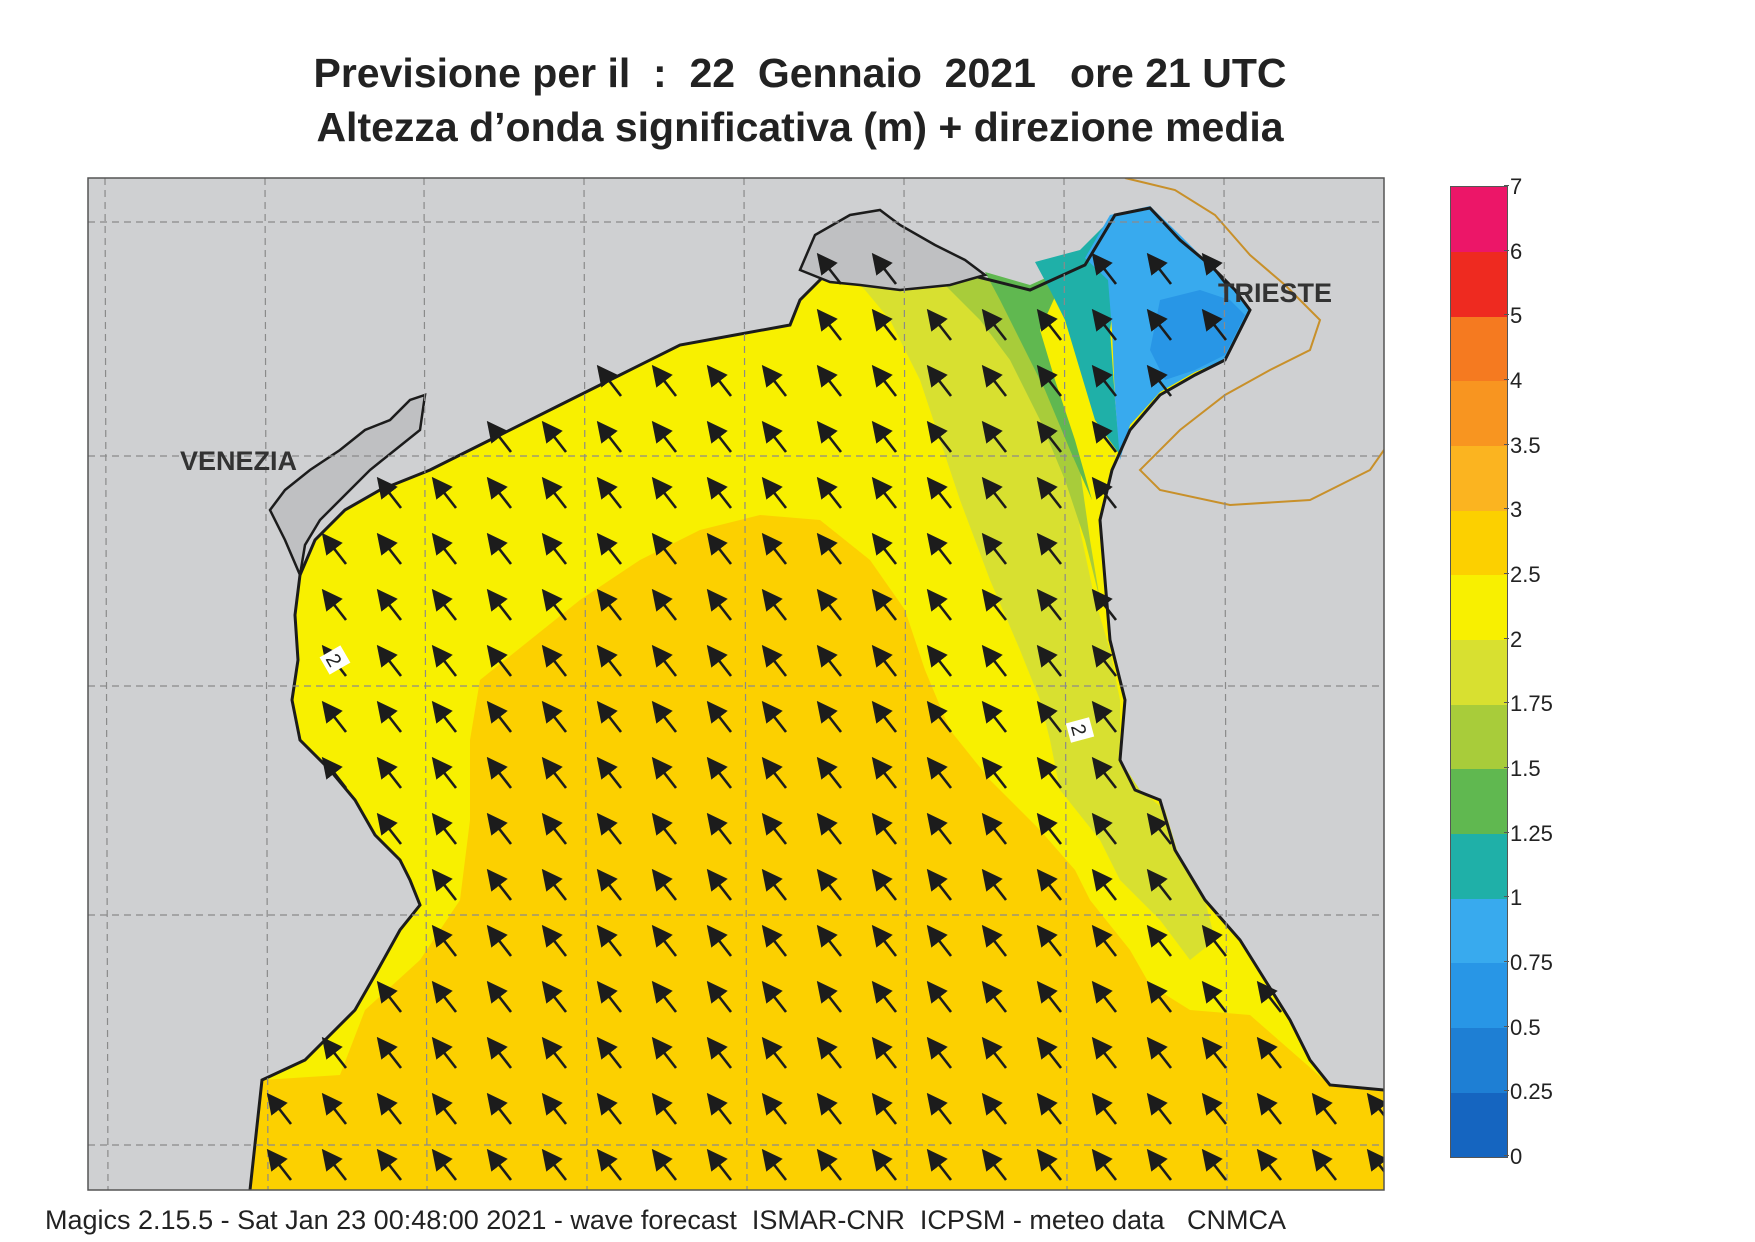 This screenshot has width=1755, height=1242. What do you see at coordinates (1275, 293) in the screenshot?
I see `city-label-trieste: TRIESTE` at bounding box center [1275, 293].